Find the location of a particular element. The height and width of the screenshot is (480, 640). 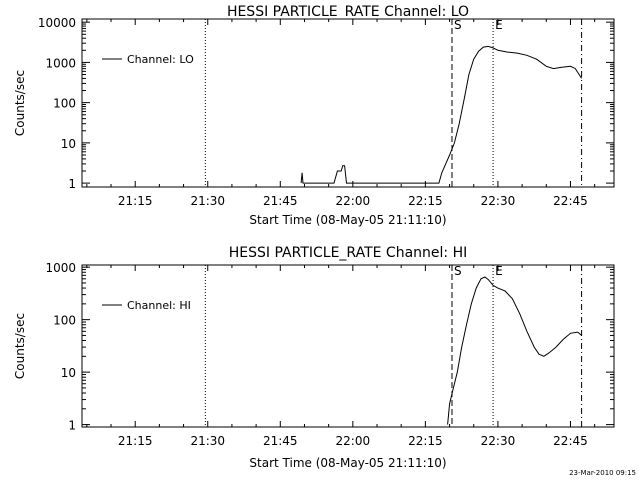

legend-label: Channel: LO is located at coordinates (160, 59).